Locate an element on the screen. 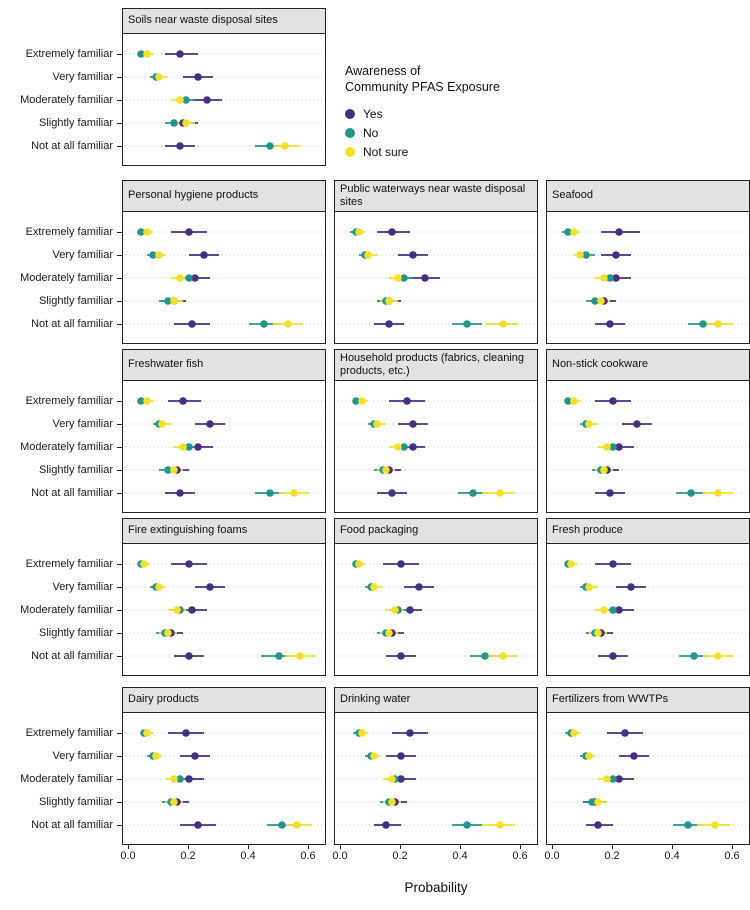 This screenshot has width=750, height=910. legend-item-not-sure: Not sure is located at coordinates (422, 151).